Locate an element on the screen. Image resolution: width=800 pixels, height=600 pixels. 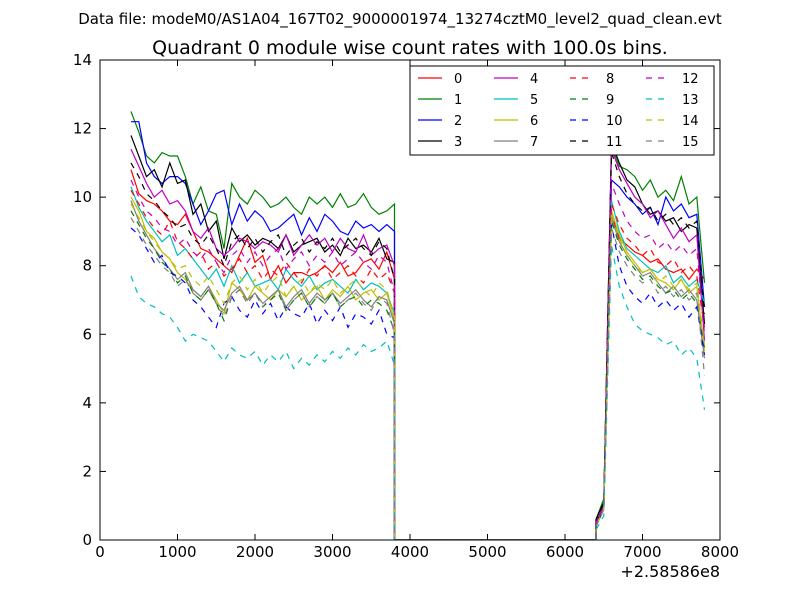
y-tick-label: 4 is located at coordinates (87, 403).